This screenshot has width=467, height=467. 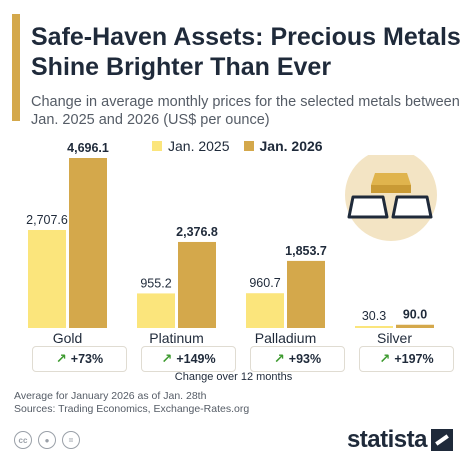 I want to click on data-label-platinum-2025: 955.2, so click(x=155, y=283).